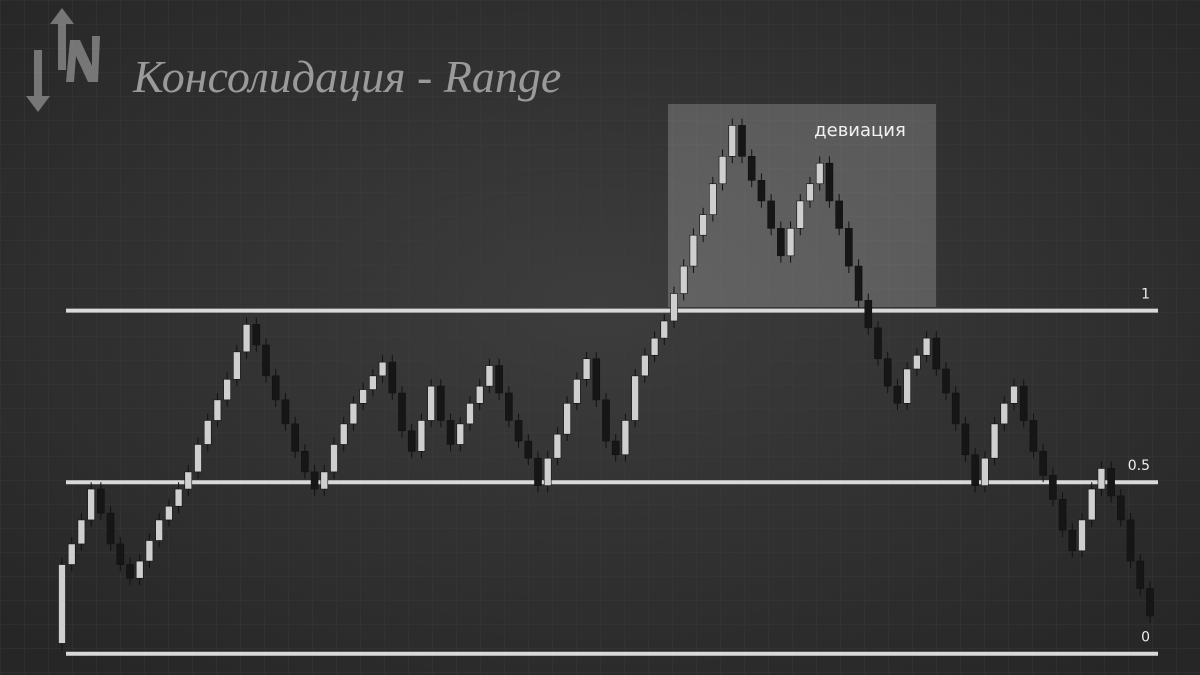 Image resolution: width=1200 pixels, height=675 pixels. I want to click on level-label: 1, so click(1145, 295).